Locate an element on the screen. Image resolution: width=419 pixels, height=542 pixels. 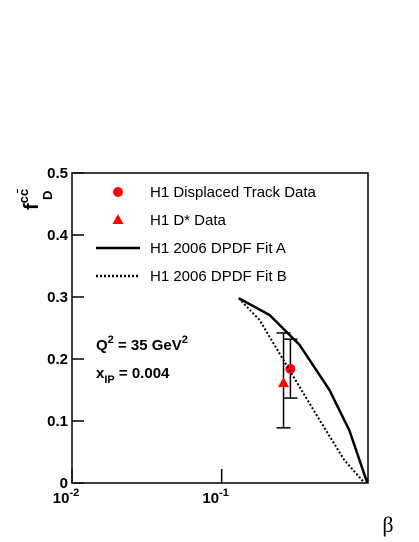
x-tick-exponent: -1 is located at coordinates (224, 493).